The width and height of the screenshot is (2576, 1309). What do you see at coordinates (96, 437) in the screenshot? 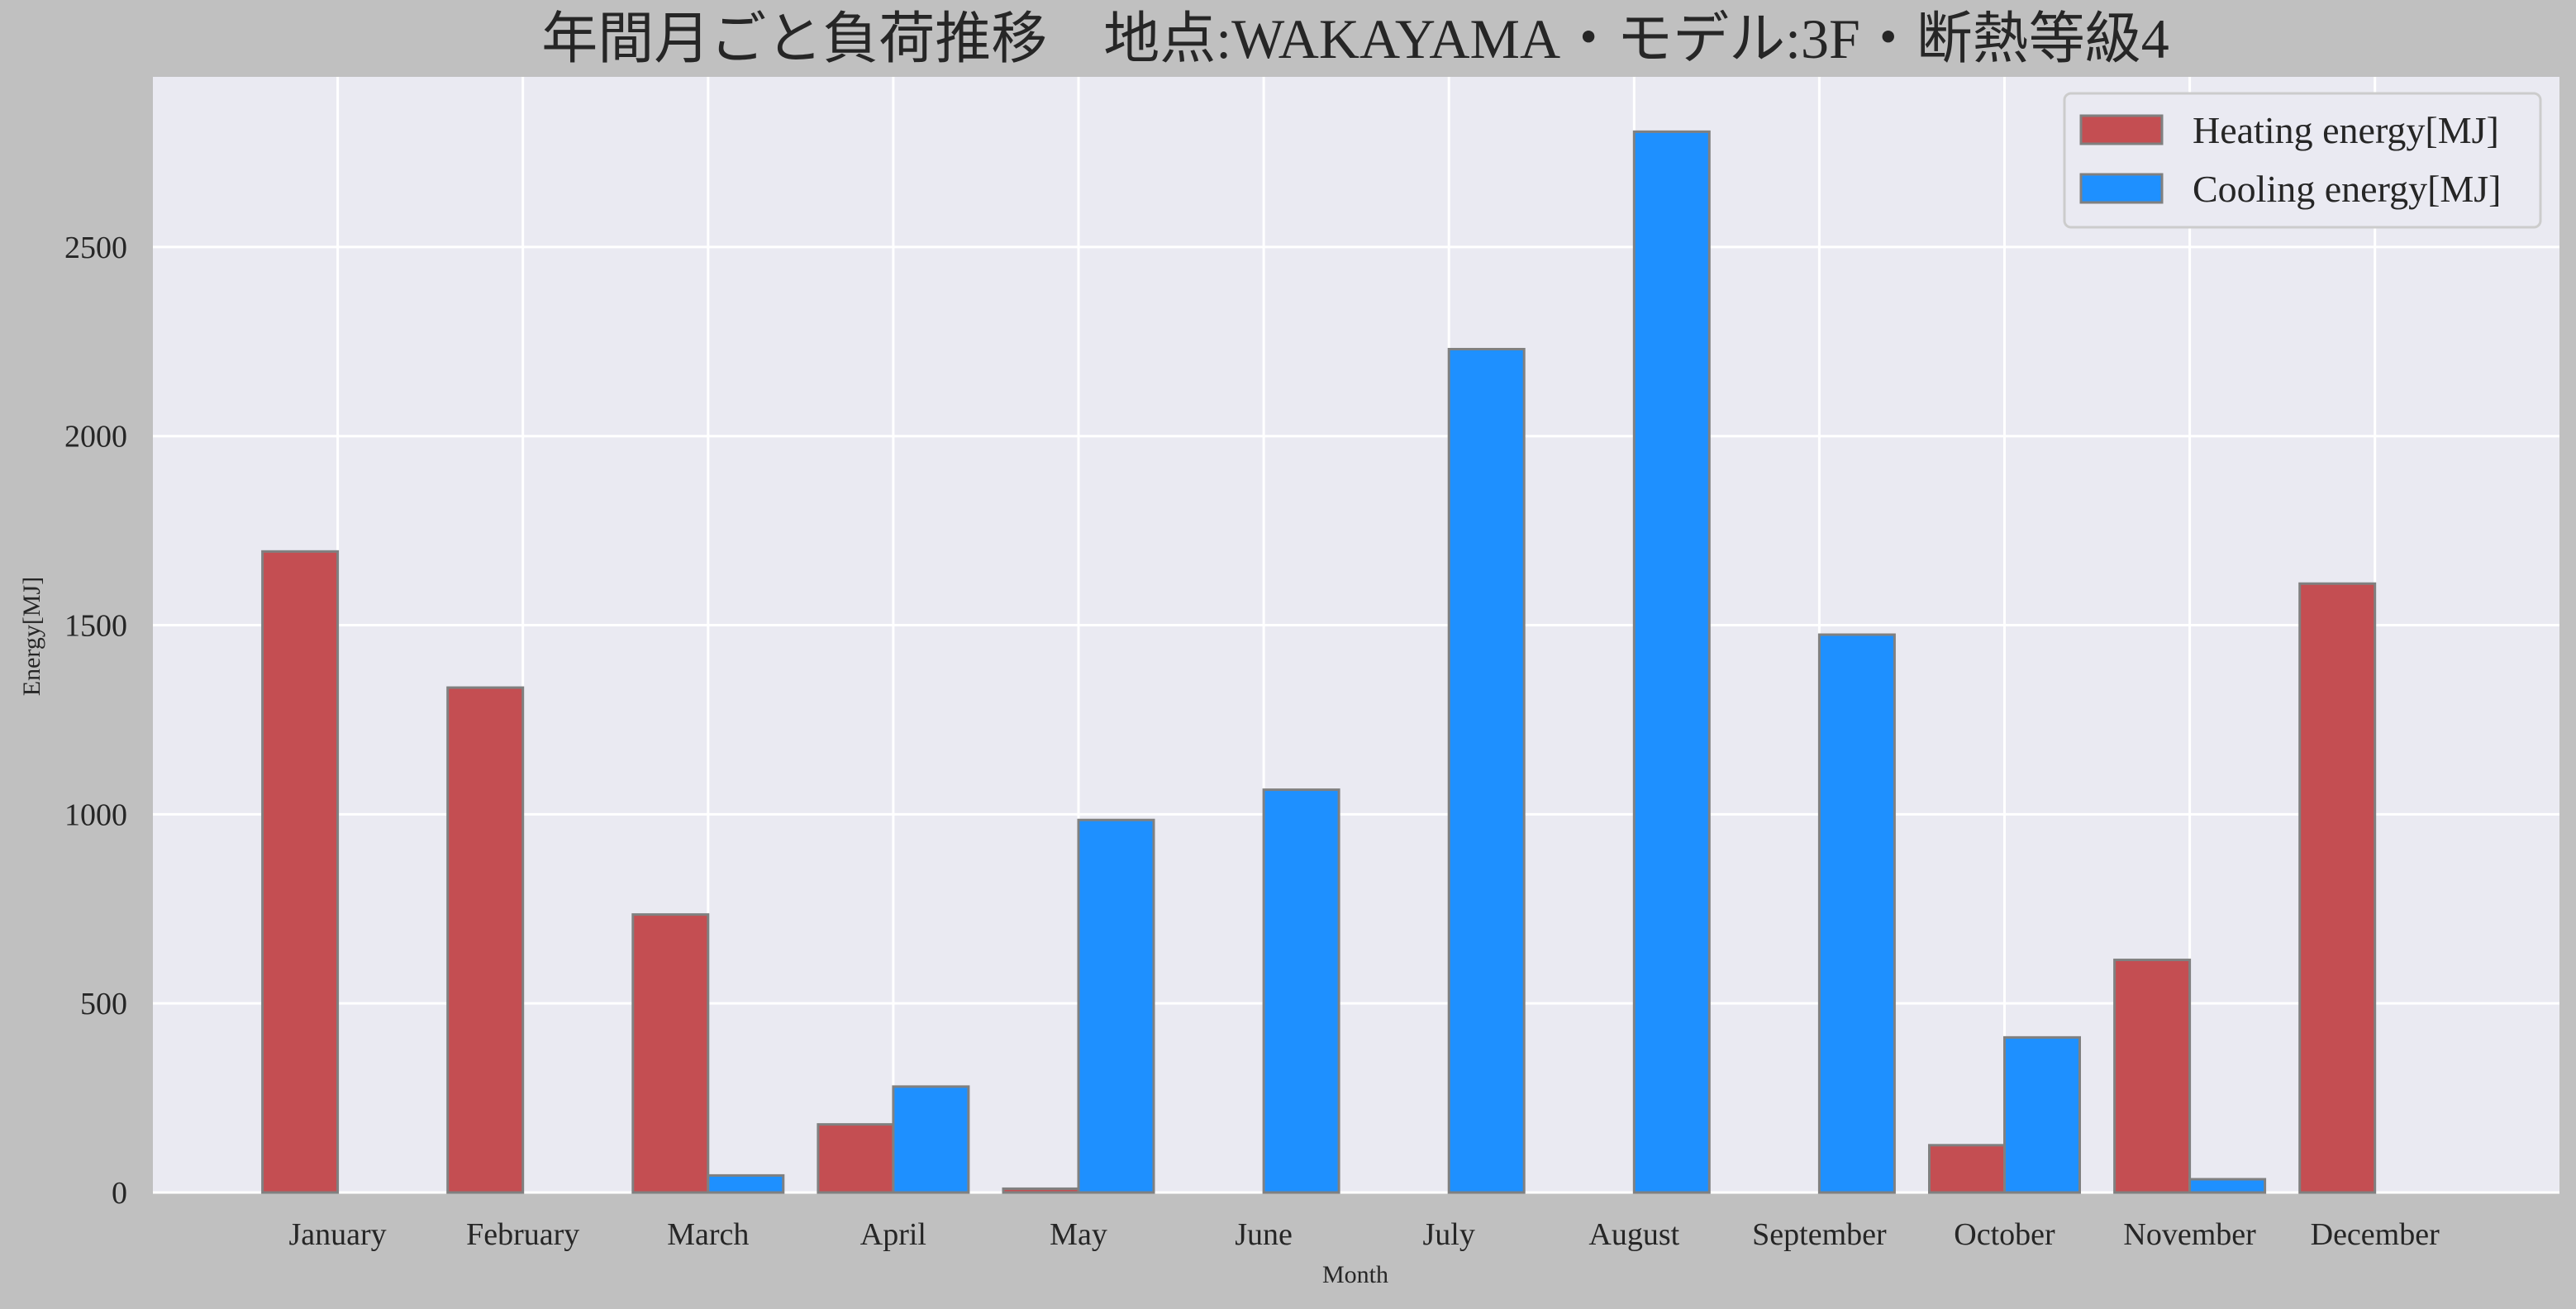
I see `y-tick-label: 2000` at bounding box center [96, 437].